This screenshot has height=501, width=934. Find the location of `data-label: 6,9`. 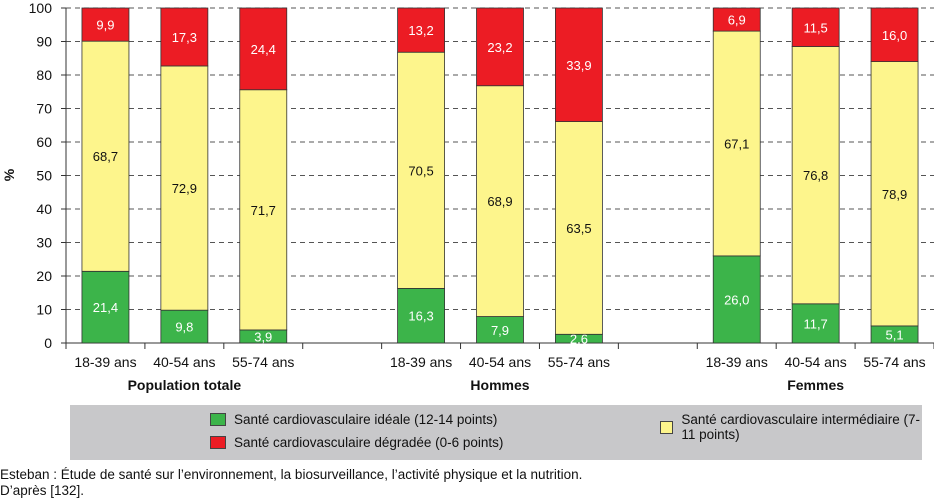

data-label: 6,9 is located at coordinates (737, 20).